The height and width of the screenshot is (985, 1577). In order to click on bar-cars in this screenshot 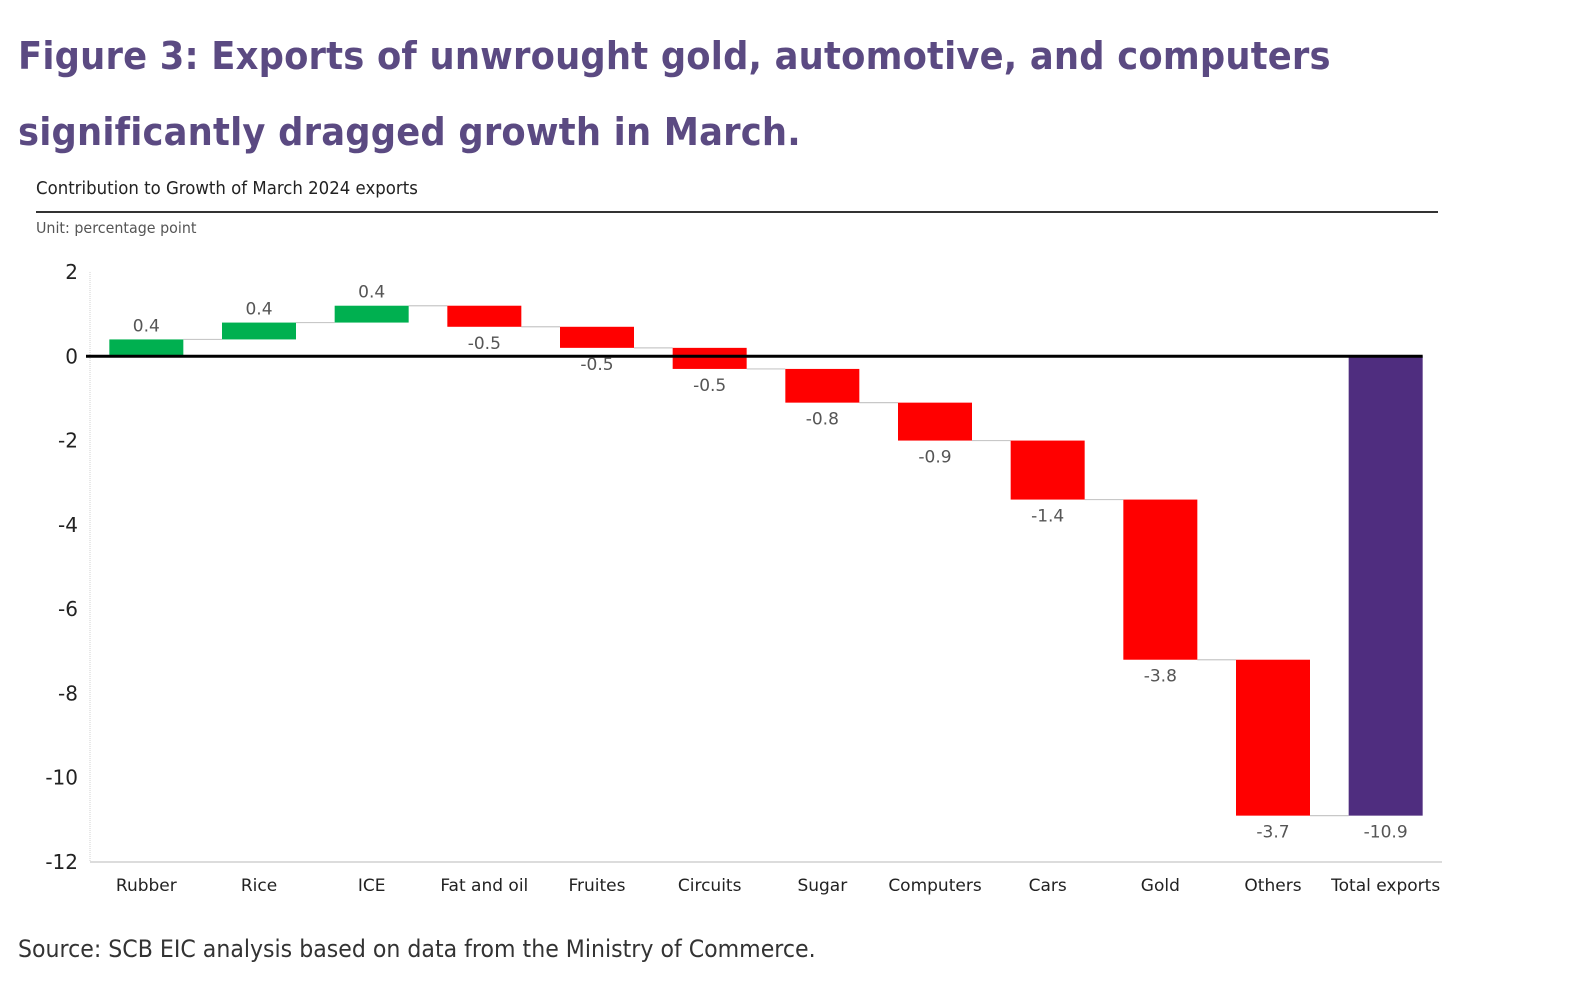, I will do `click(1047, 470)`.